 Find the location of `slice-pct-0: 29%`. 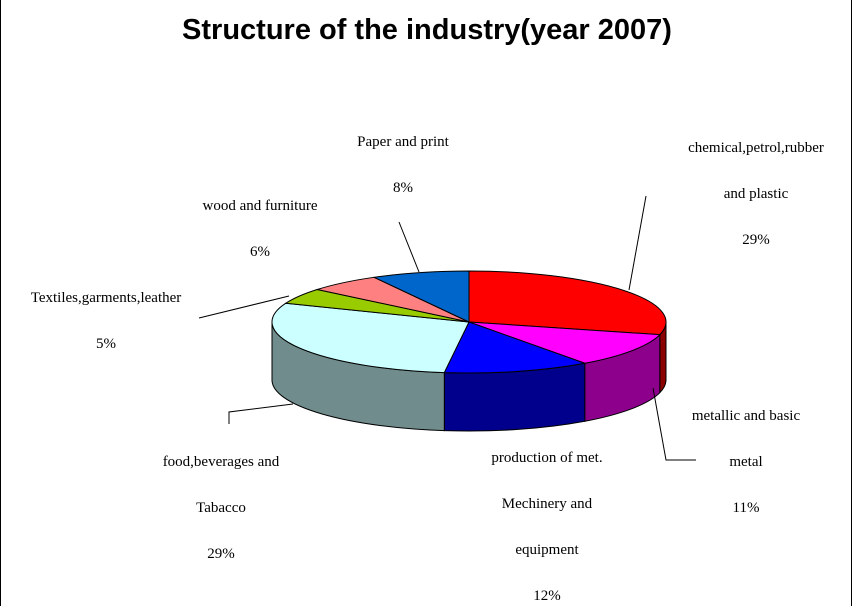

slice-pct-0: 29% is located at coordinates (756, 240).